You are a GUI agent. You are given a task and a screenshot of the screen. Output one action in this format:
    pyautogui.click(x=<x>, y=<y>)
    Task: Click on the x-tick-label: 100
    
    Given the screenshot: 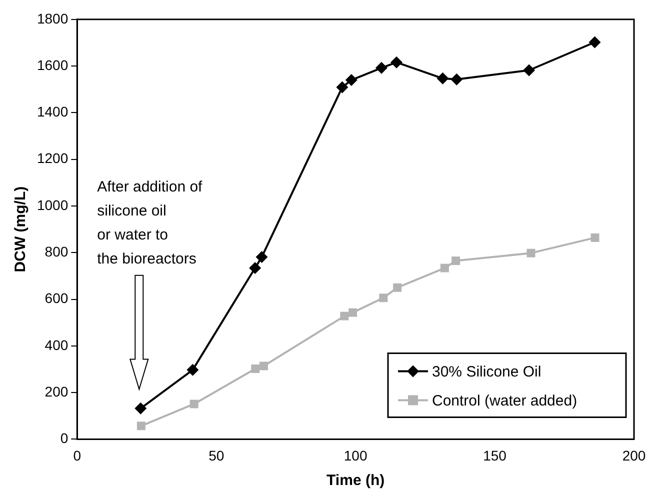 What is the action you would take?
    pyautogui.click(x=356, y=455)
    